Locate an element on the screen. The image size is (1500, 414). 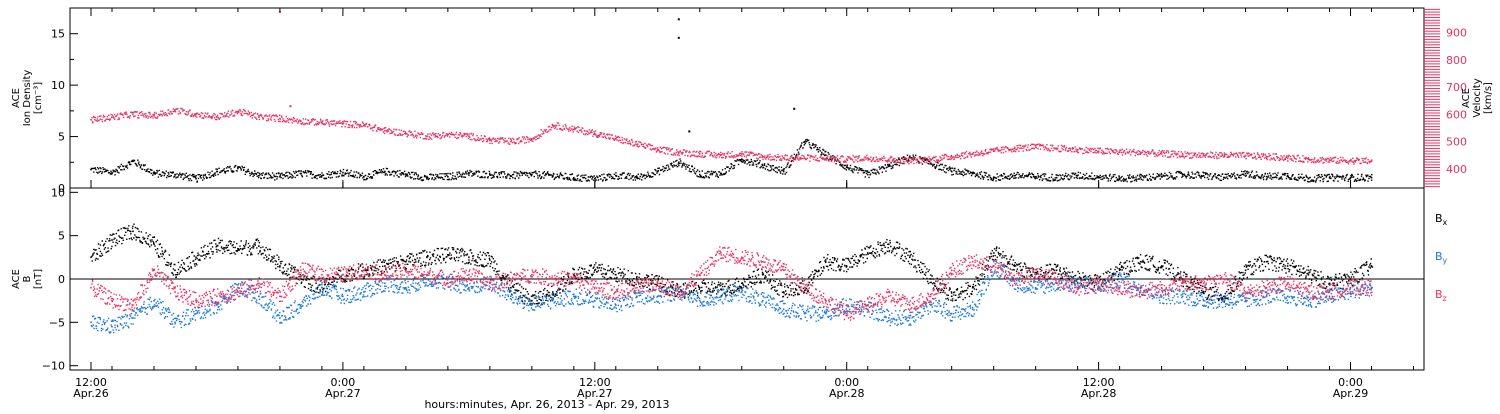
y-label-top-line: Ion Density is located at coordinates (27, 98).